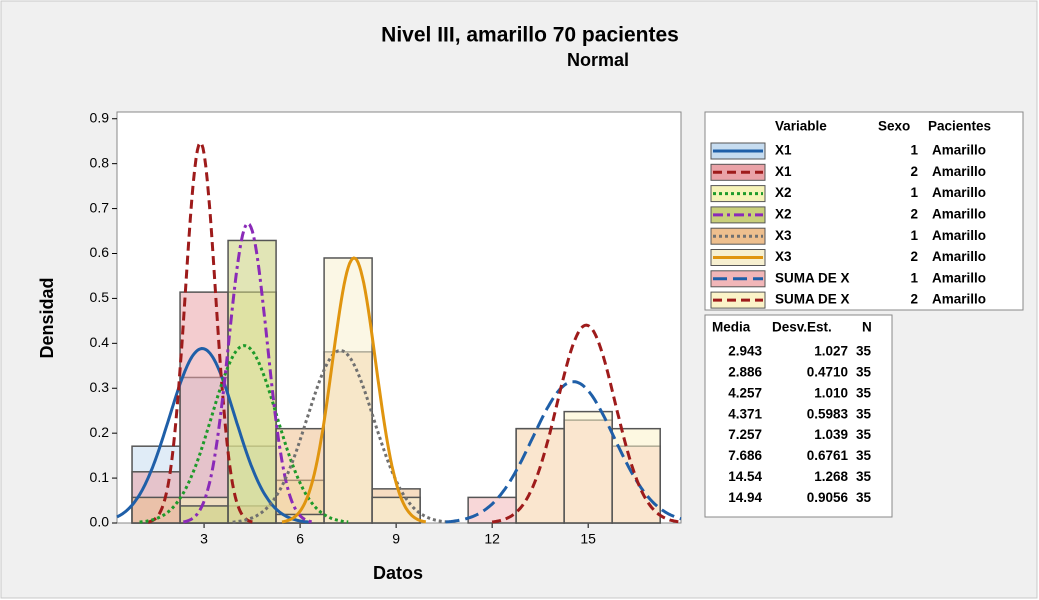  Describe the element at coordinates (396, 539) in the screenshot. I see `x-tick-label: 9` at that location.